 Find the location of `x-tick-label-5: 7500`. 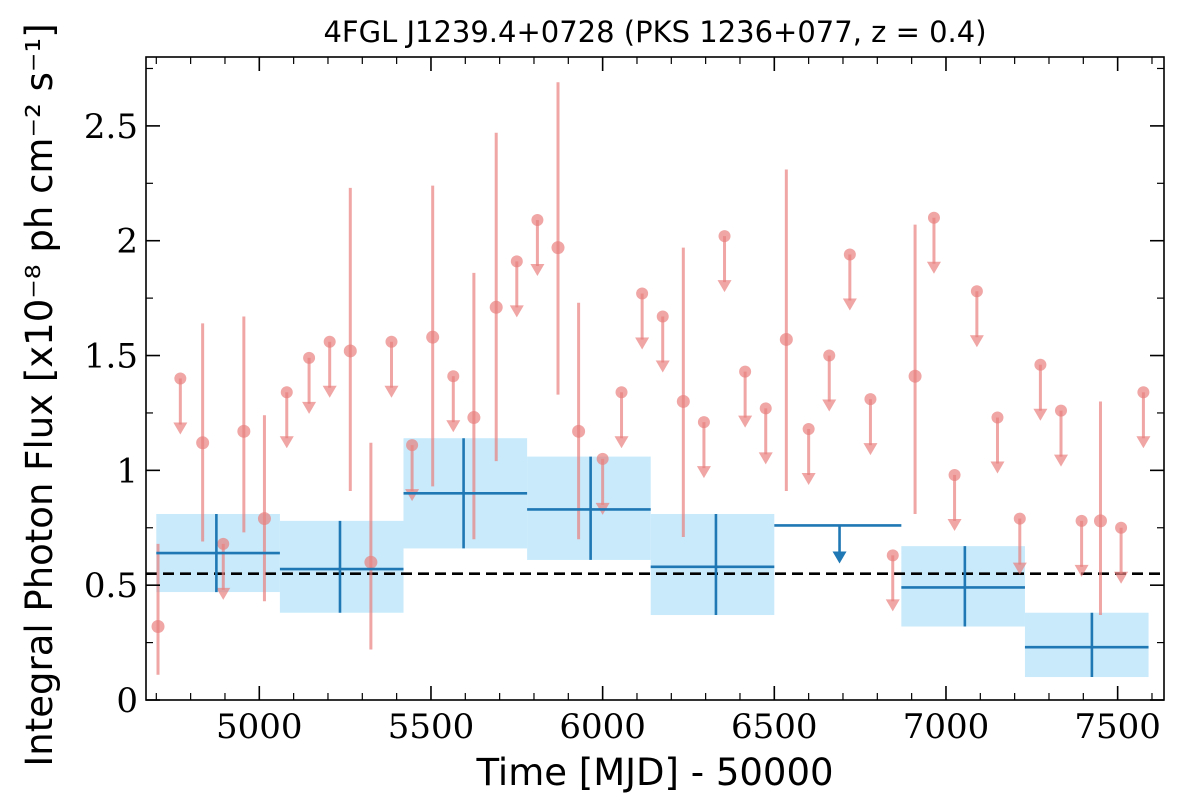

x-tick-label-5: 7500 is located at coordinates (1117, 727).